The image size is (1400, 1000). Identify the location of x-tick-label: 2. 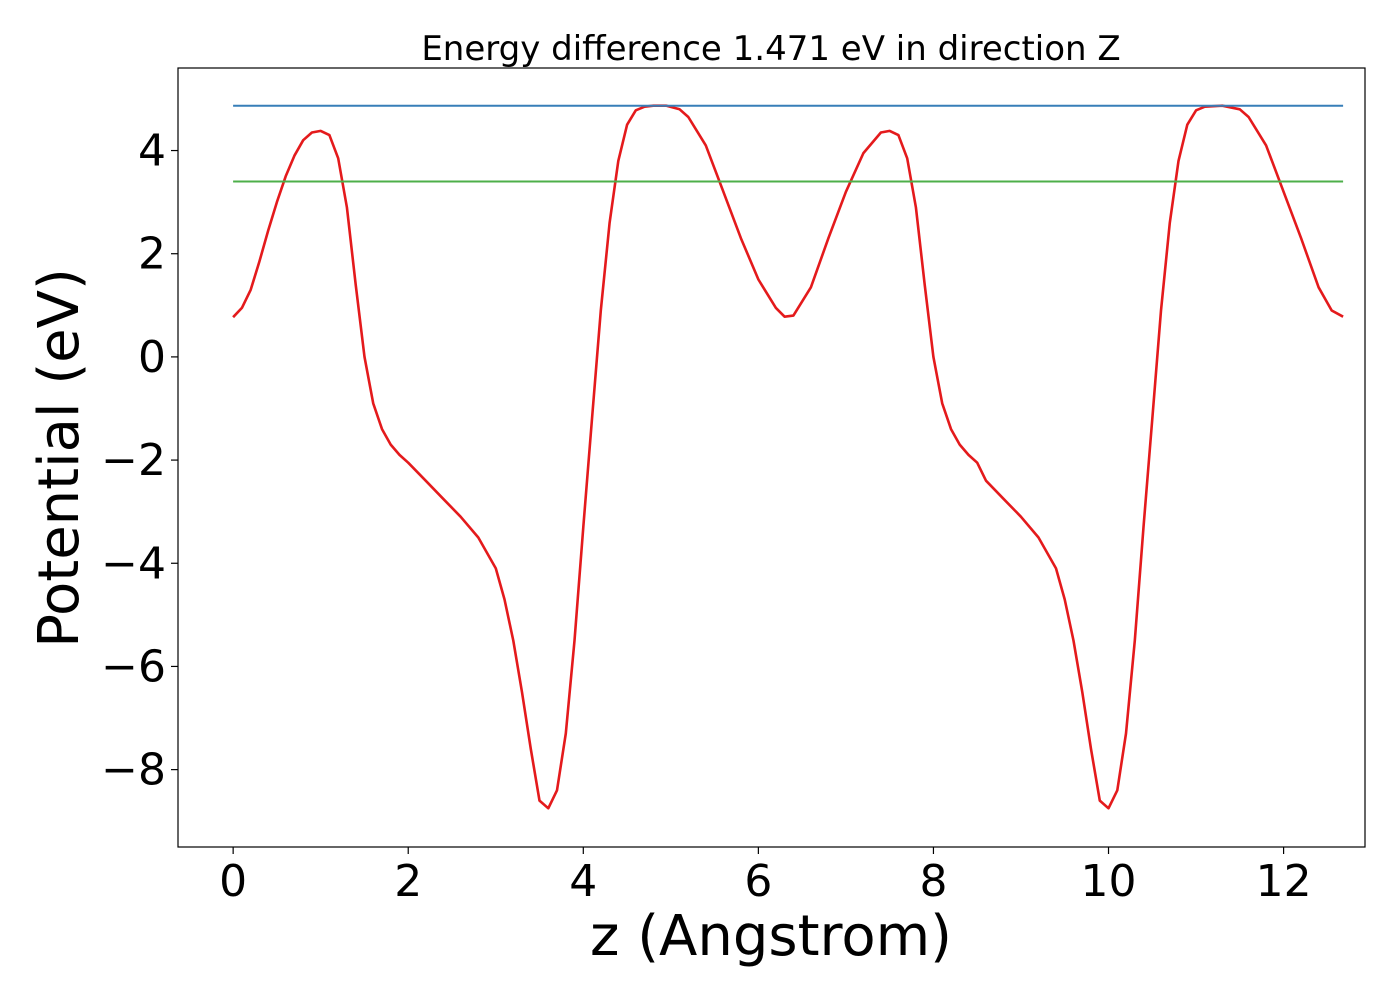
(408, 881).